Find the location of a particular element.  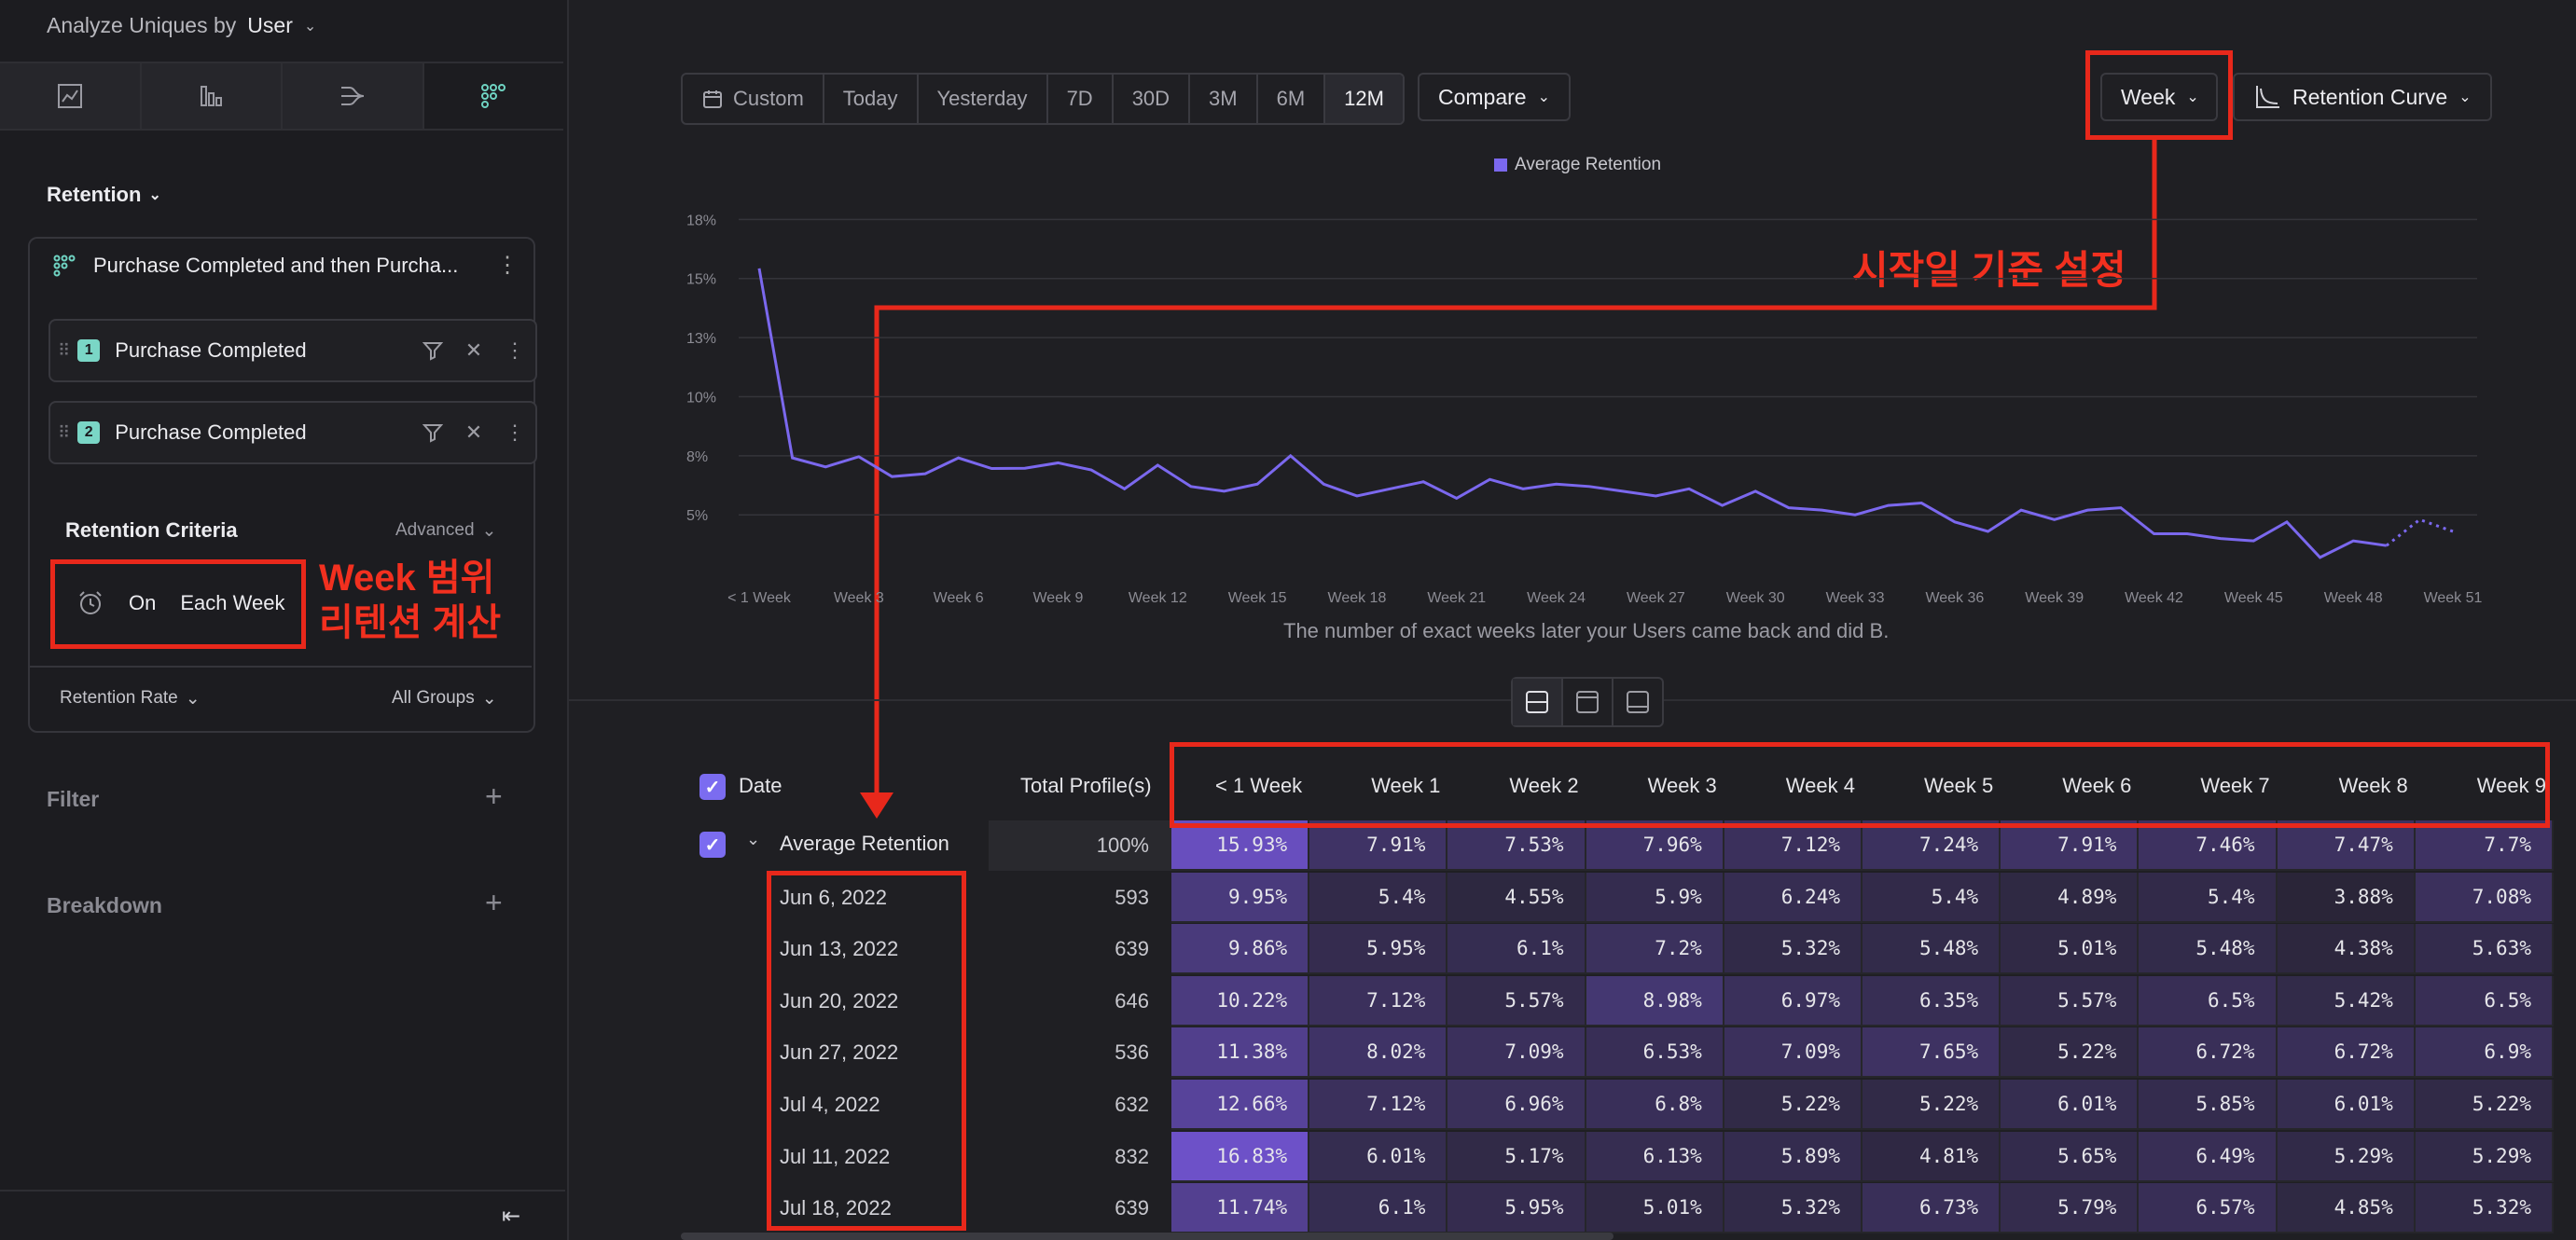

horizontal-scrollbar is located at coordinates (1147, 1236).